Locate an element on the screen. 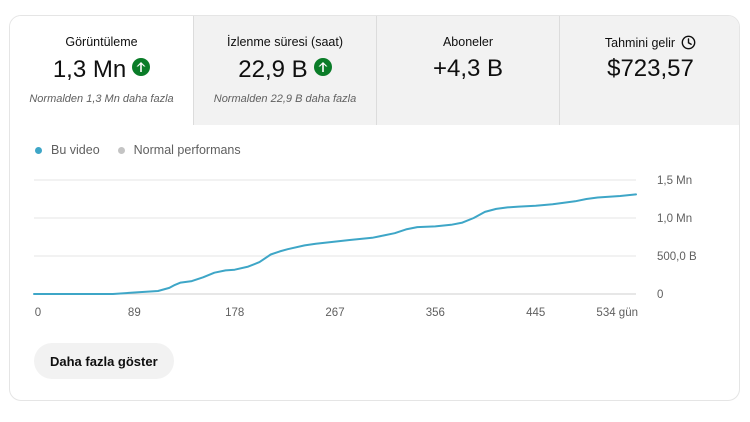 The image size is (750, 422). subscribers-value: +4,3 B is located at coordinates (468, 68).